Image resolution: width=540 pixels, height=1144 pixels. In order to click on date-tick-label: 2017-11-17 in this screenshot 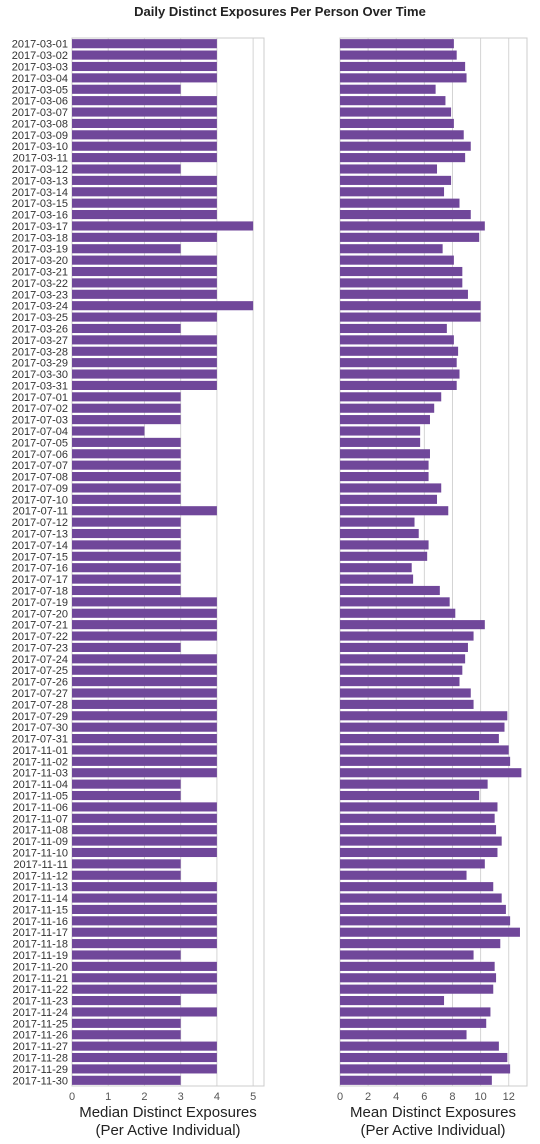, I will do `click(40, 933)`.